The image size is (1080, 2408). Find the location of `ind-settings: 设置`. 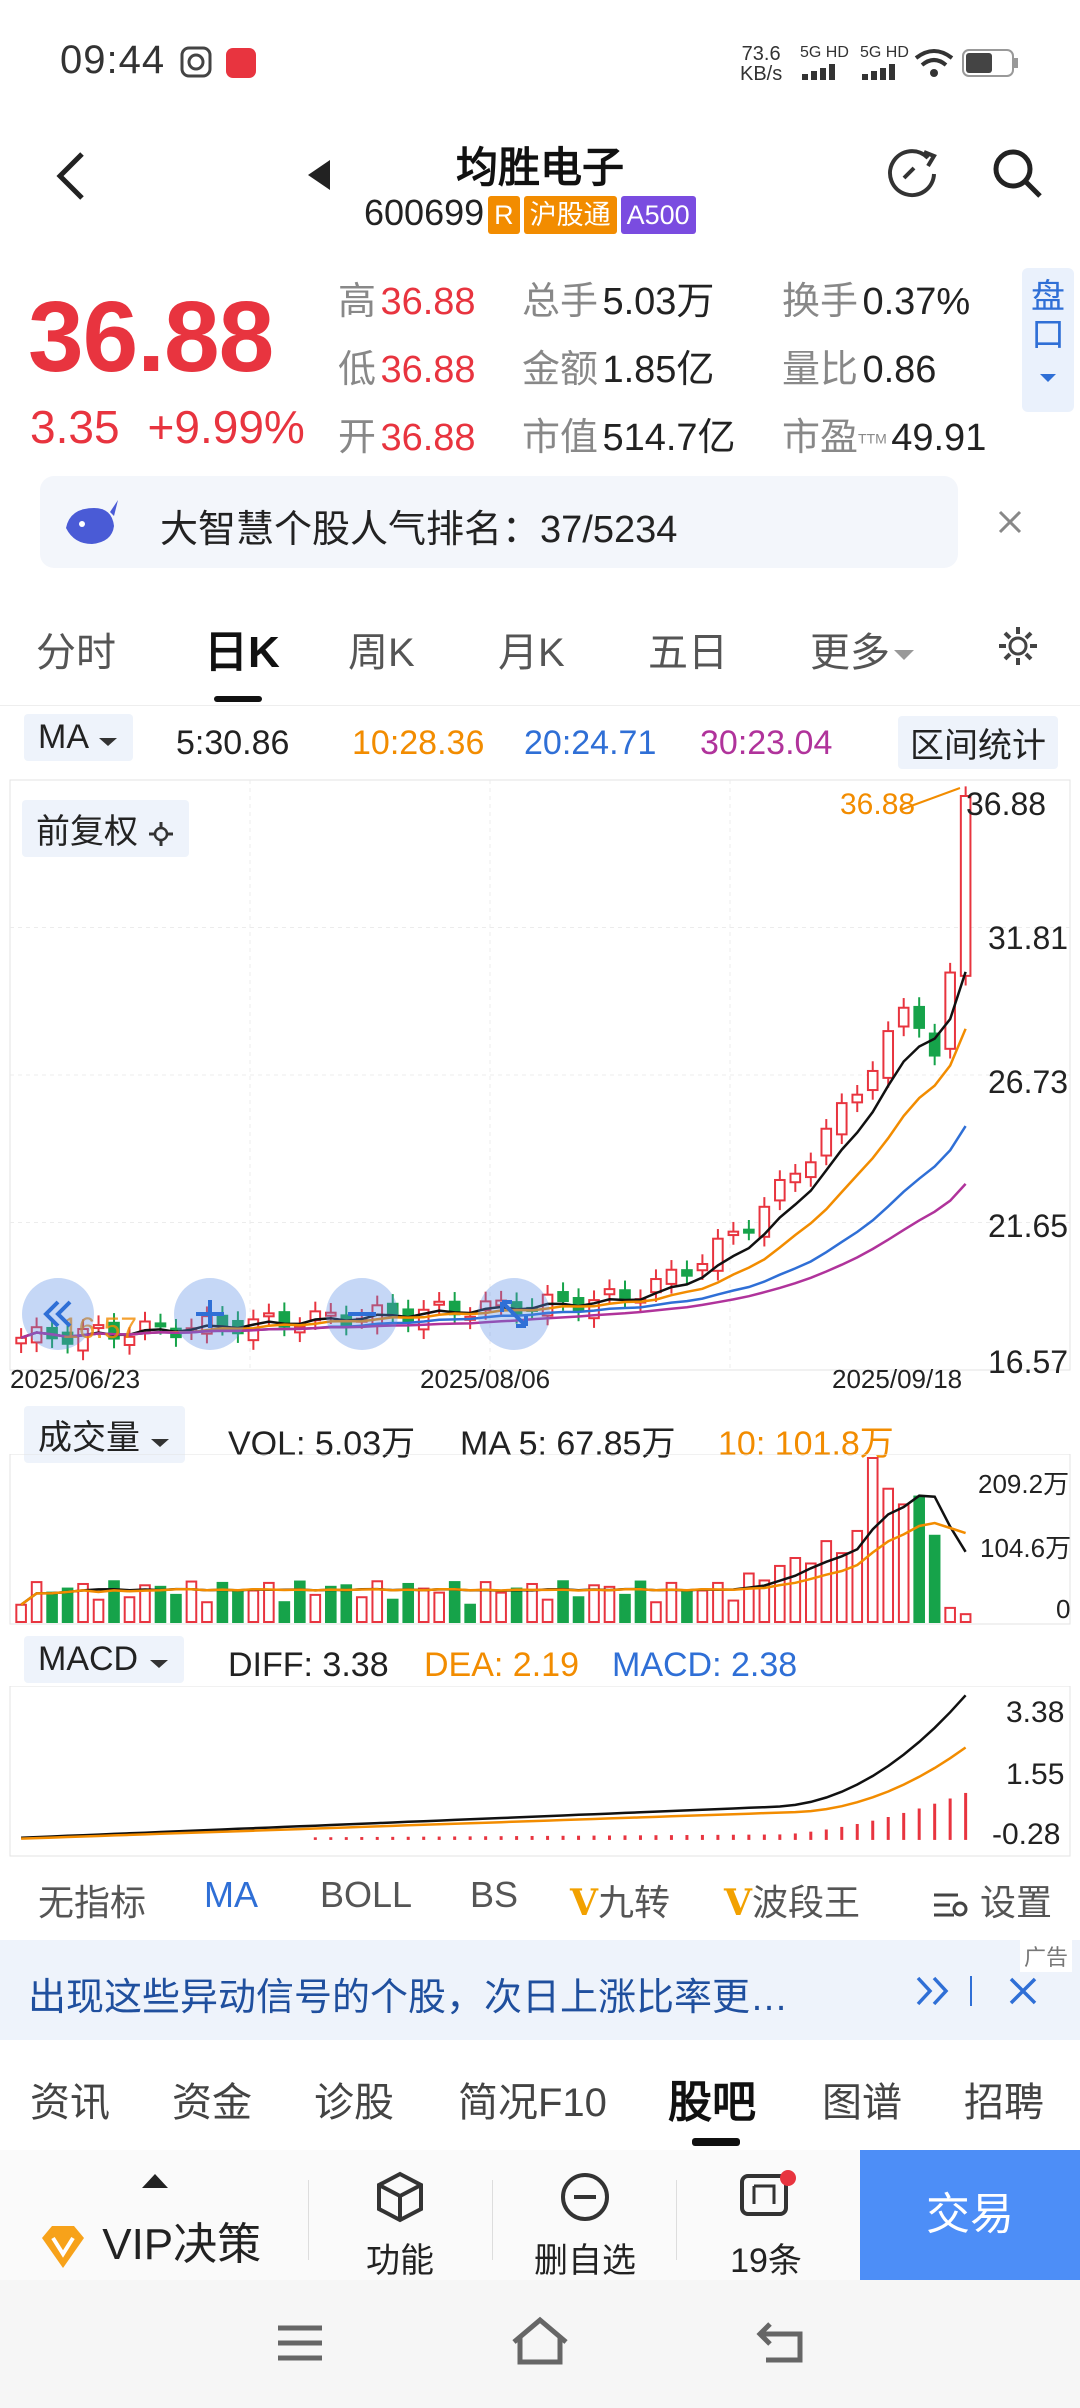

ind-settings: 设置 is located at coordinates (991, 1900).